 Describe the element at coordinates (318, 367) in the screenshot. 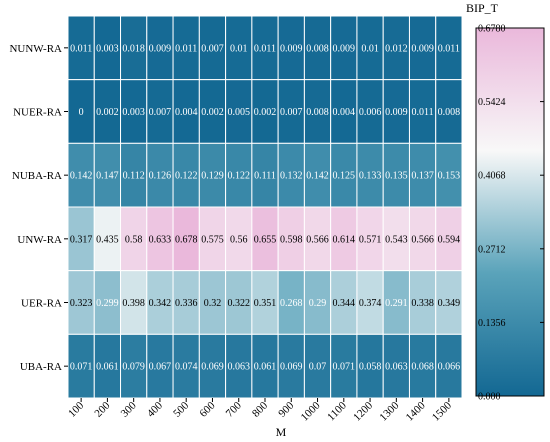

I see `cell-value-label: 0.07` at that location.